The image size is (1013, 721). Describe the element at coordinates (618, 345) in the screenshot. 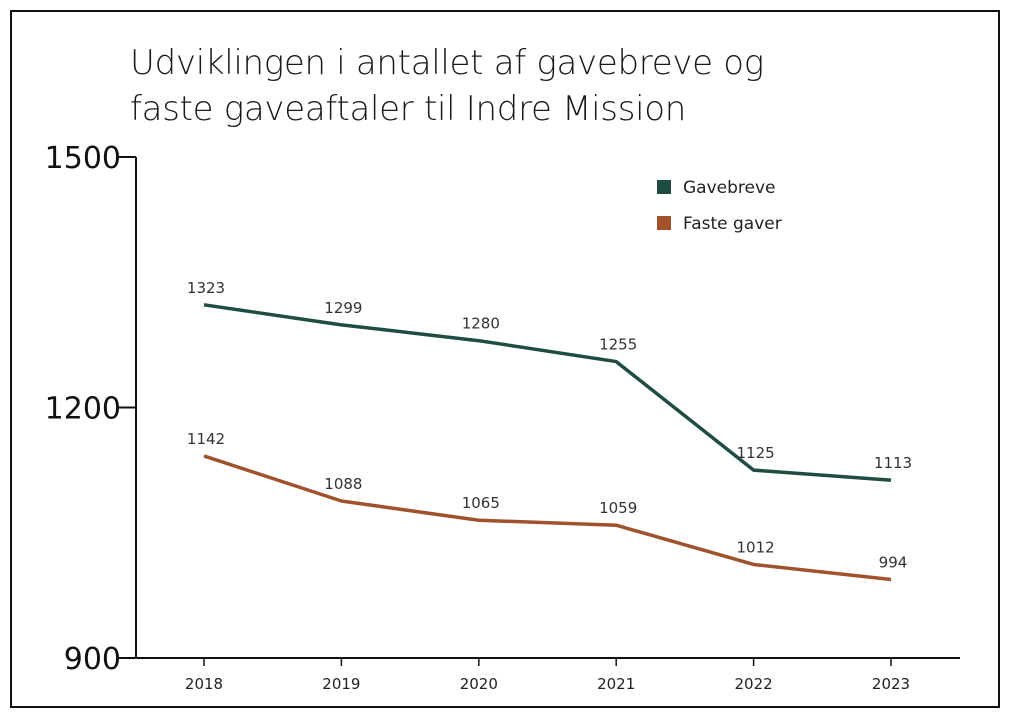

I see `data-label: 1255` at that location.